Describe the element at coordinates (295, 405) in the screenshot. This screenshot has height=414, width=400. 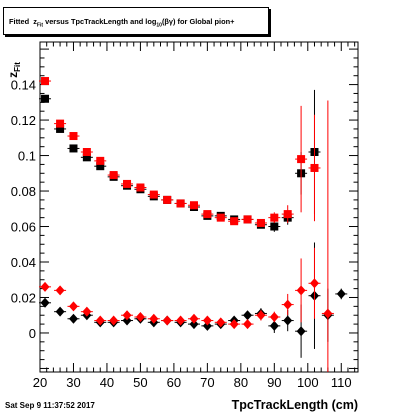
I see `x-axis-label: TpcTrackLength (cm)` at that location.